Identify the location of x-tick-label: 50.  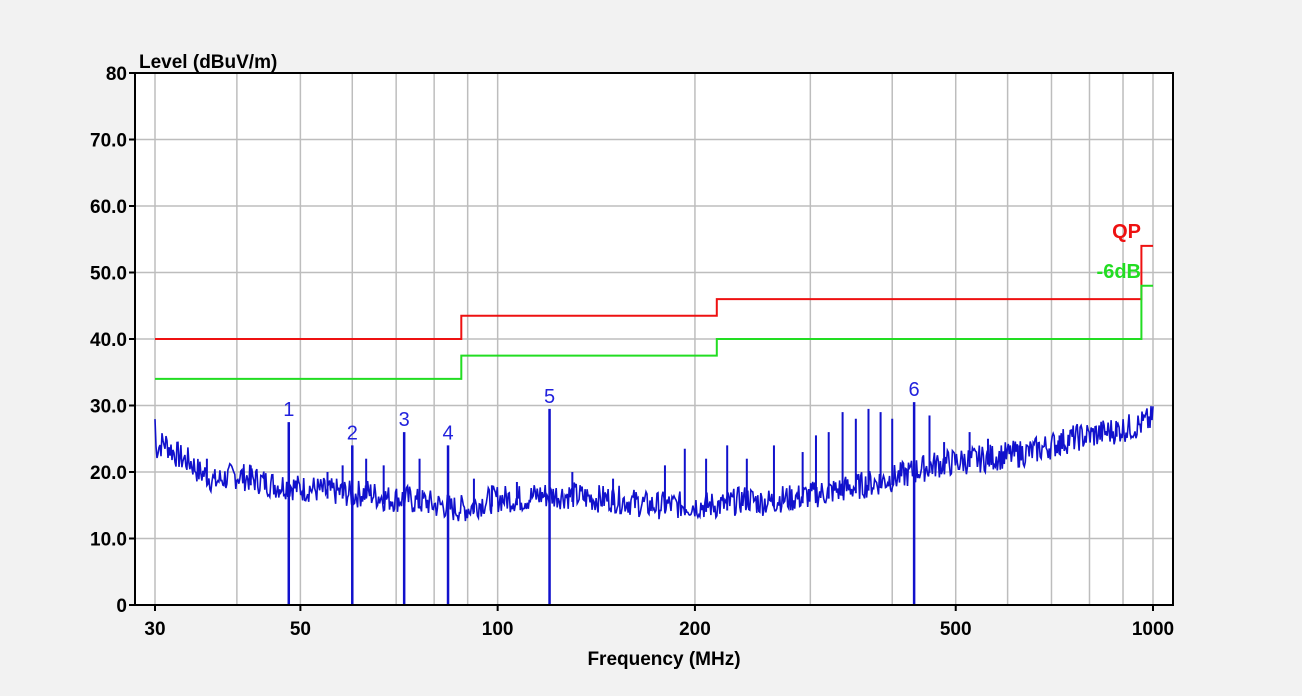
(300, 629).